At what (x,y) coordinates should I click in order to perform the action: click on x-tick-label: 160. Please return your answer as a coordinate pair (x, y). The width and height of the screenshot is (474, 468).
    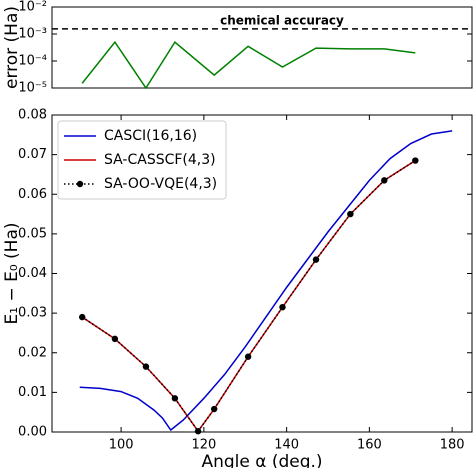
    Looking at the image, I should click on (369, 445).